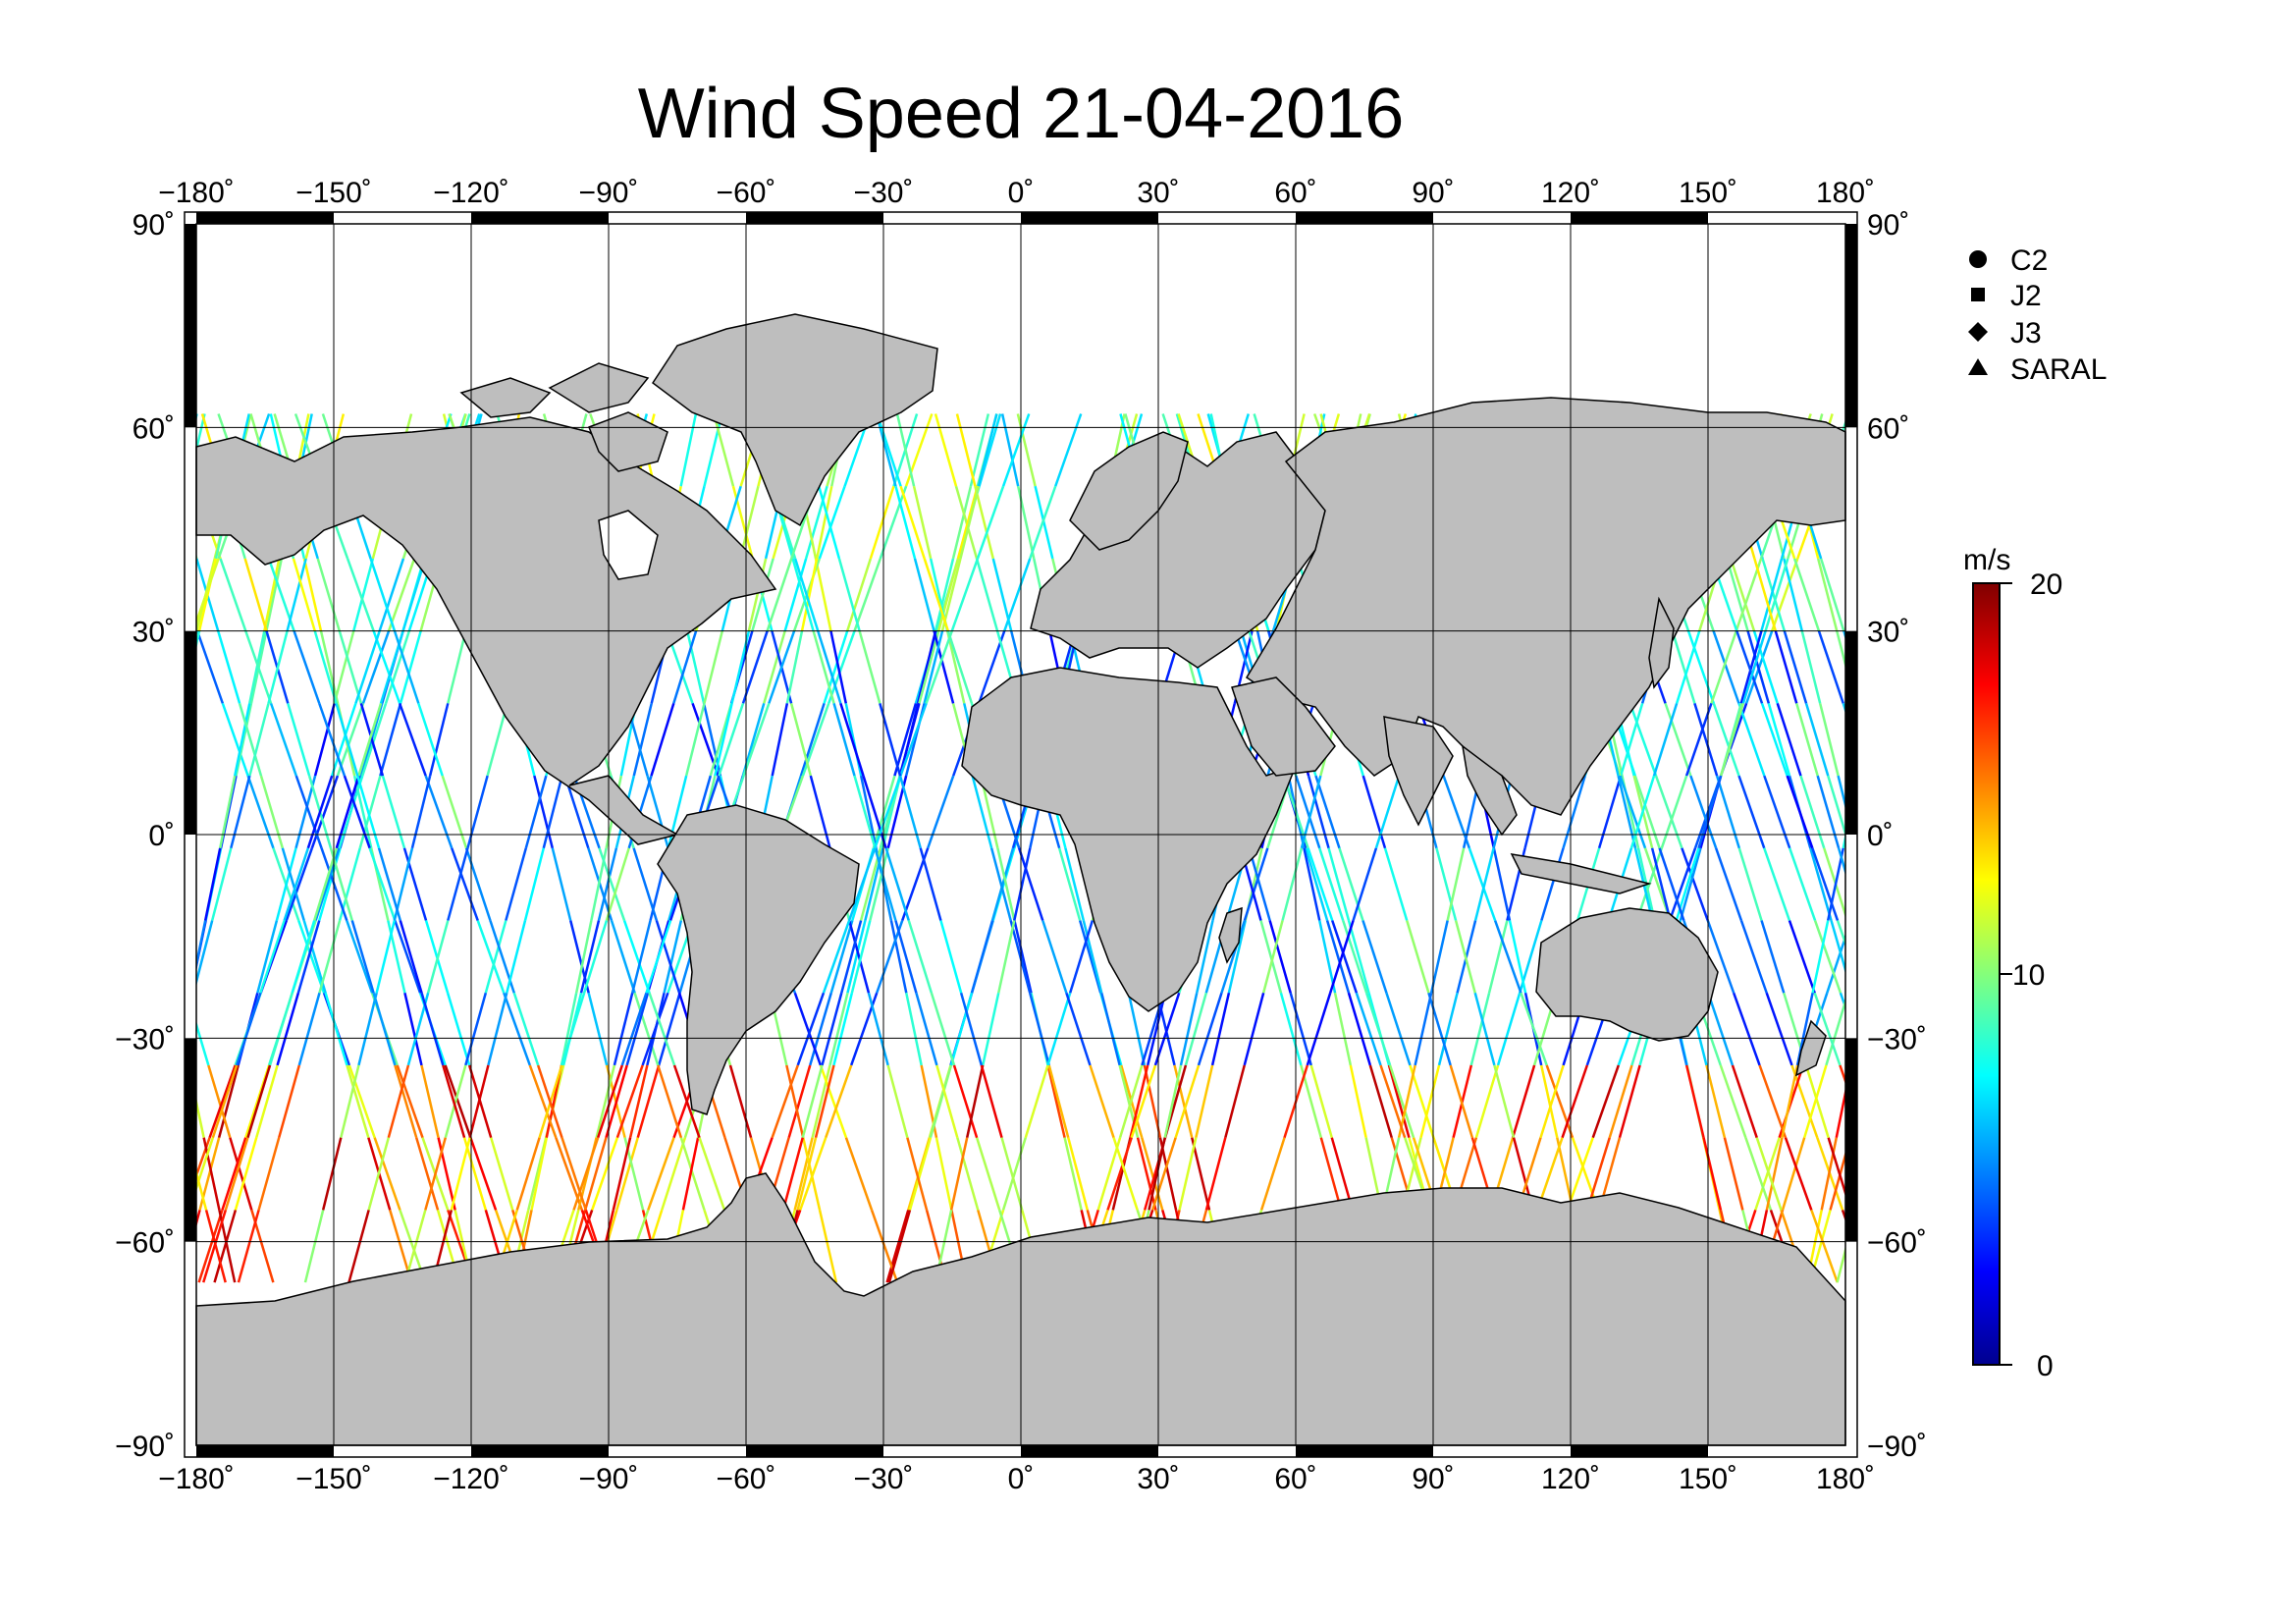  I want to click on lat-tick-label-left: 60˚, so click(154, 429).